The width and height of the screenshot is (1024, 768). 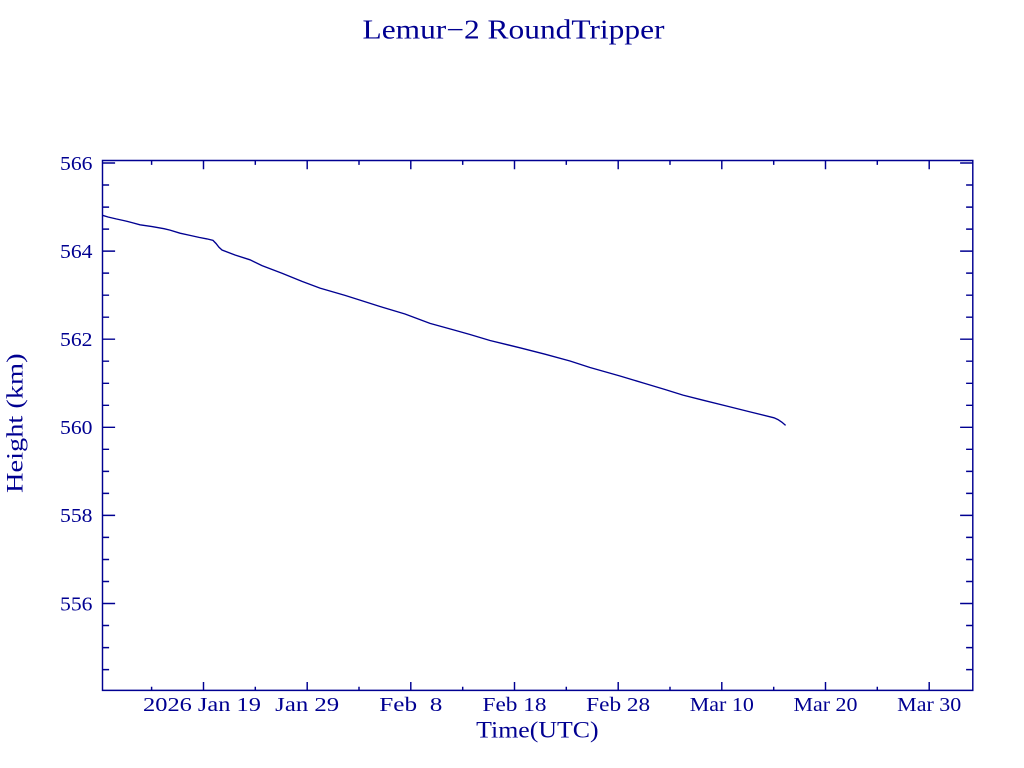 I want to click on svg-text: Mar 30, so click(x=929, y=705).